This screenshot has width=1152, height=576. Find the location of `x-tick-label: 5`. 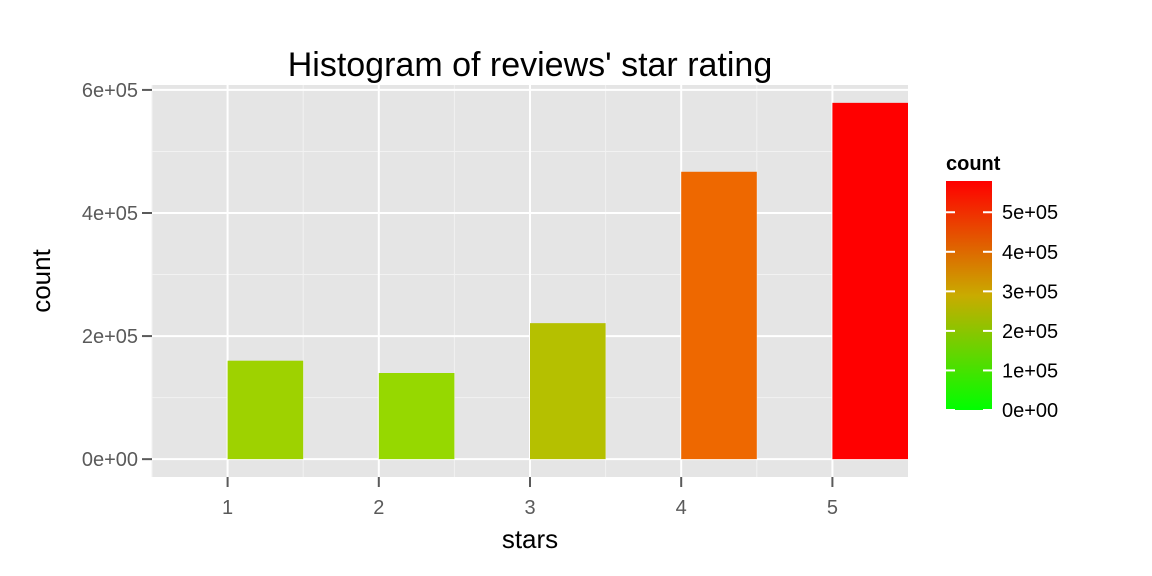

x-tick-label: 5 is located at coordinates (832, 508).